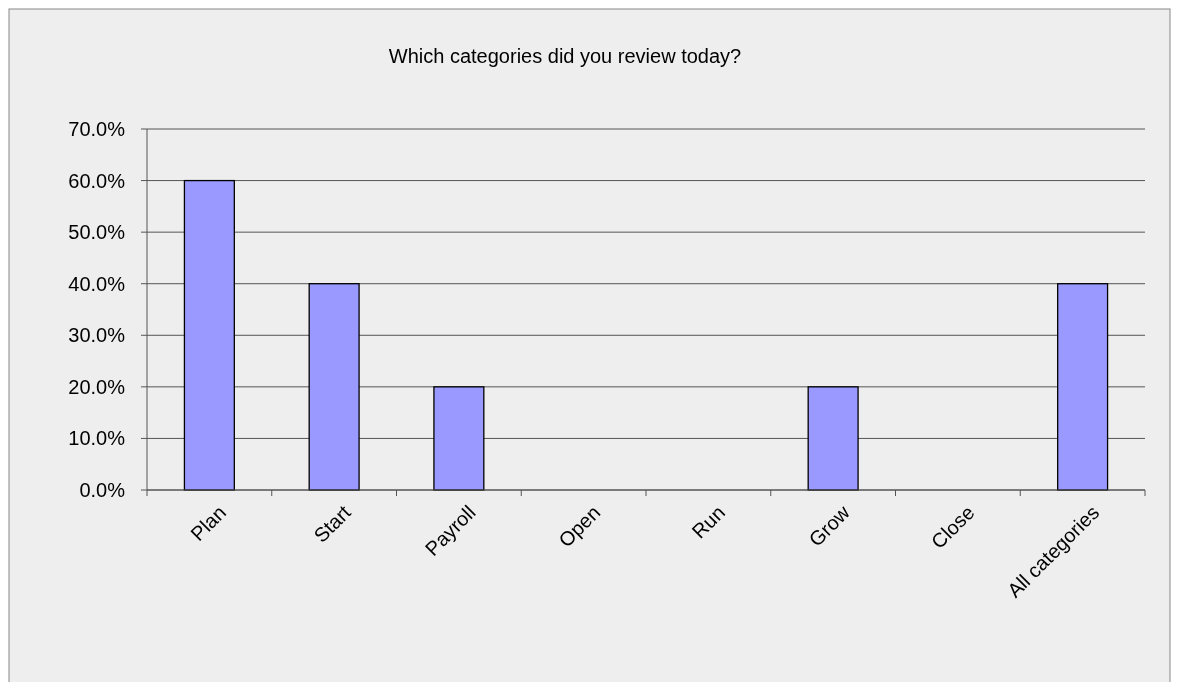  I want to click on x-tick-label: Run, so click(708, 522).